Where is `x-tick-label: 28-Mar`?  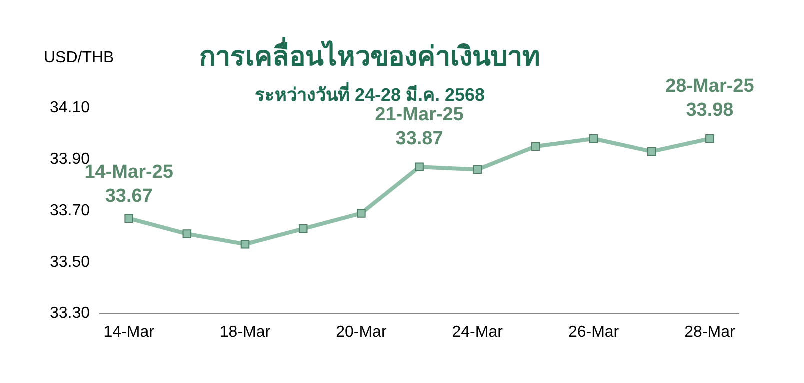
x-tick-label: 28-Mar is located at coordinates (710, 332).